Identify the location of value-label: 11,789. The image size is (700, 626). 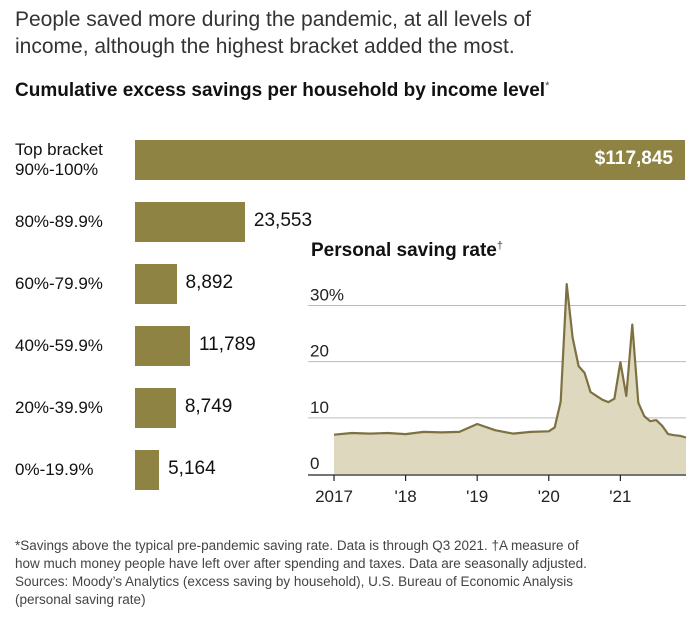
(227, 344).